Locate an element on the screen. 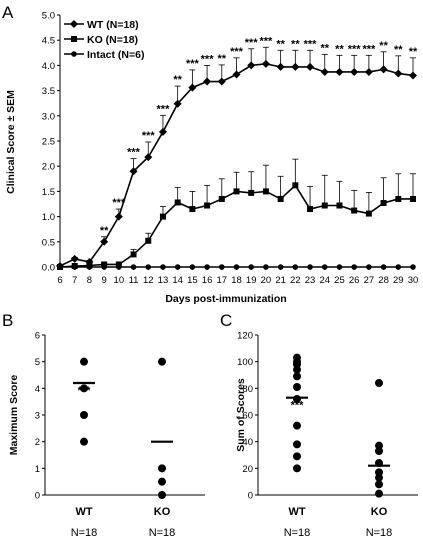 The height and width of the screenshot is (540, 423). panel-a-x-tick-label: 7 is located at coordinates (74, 280).